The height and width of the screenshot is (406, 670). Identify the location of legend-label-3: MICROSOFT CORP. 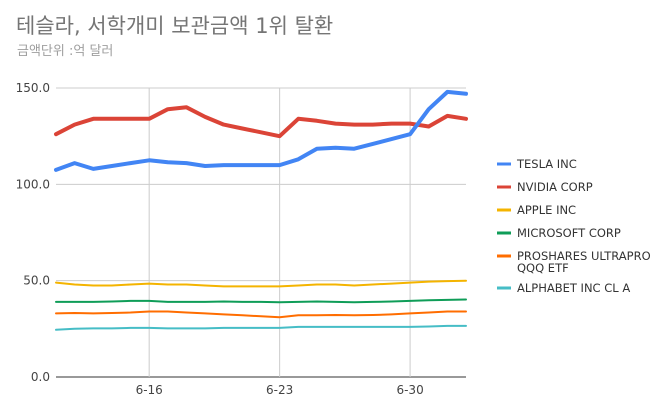
(569, 233).